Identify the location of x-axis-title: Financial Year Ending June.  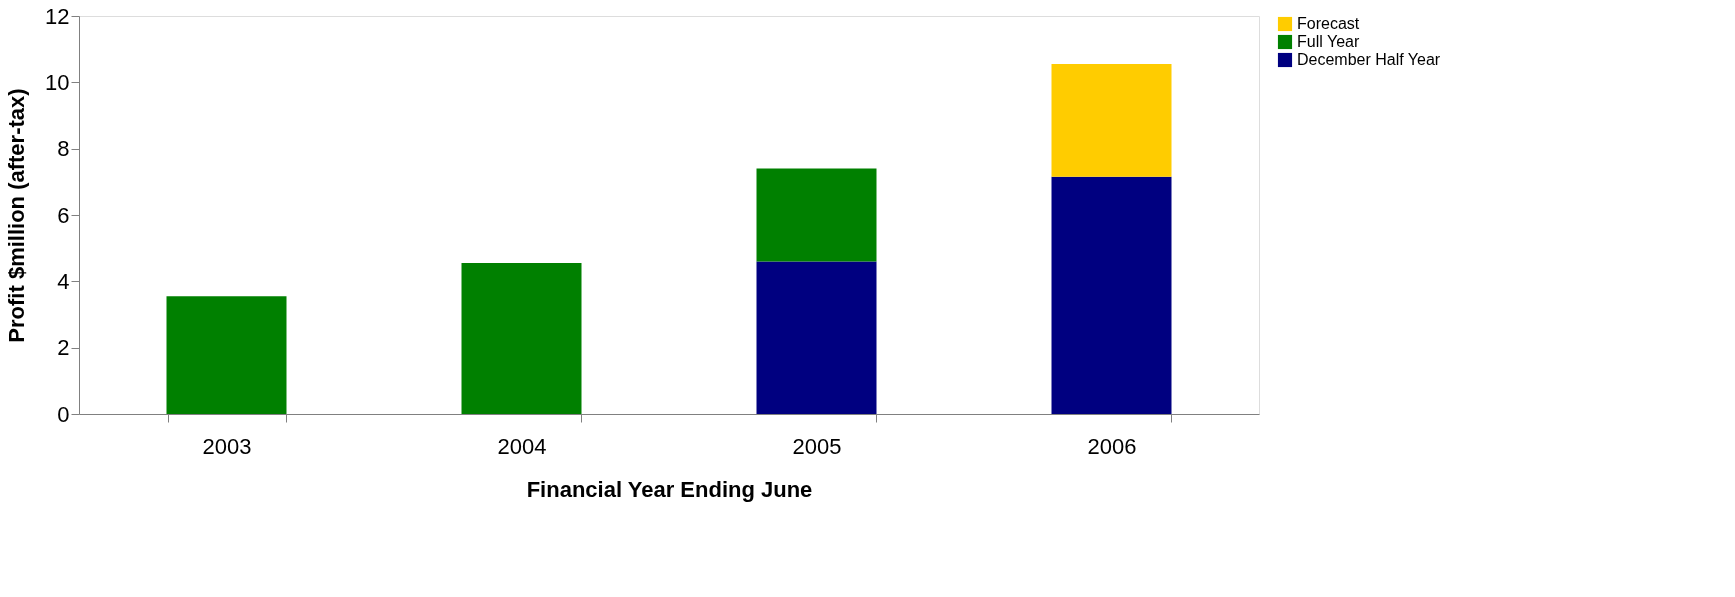
(669, 489).